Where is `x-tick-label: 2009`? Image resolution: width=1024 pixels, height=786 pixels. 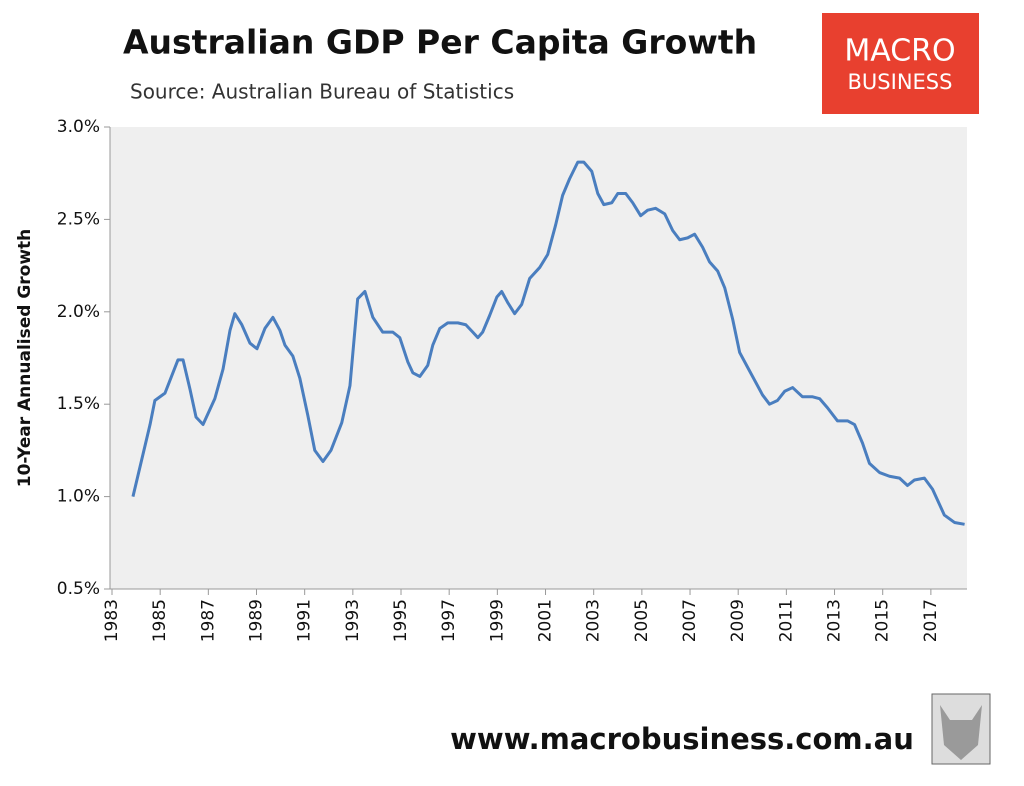
x-tick-label: 2009 is located at coordinates (738, 620).